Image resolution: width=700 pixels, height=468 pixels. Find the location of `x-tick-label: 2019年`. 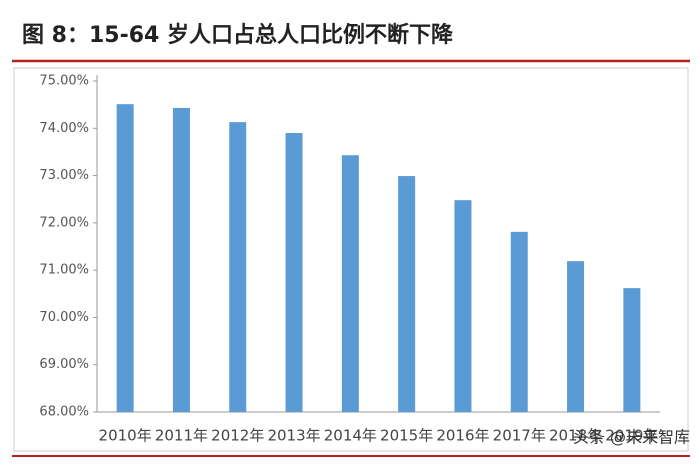

x-tick-label: 2019年 is located at coordinates (631, 436).